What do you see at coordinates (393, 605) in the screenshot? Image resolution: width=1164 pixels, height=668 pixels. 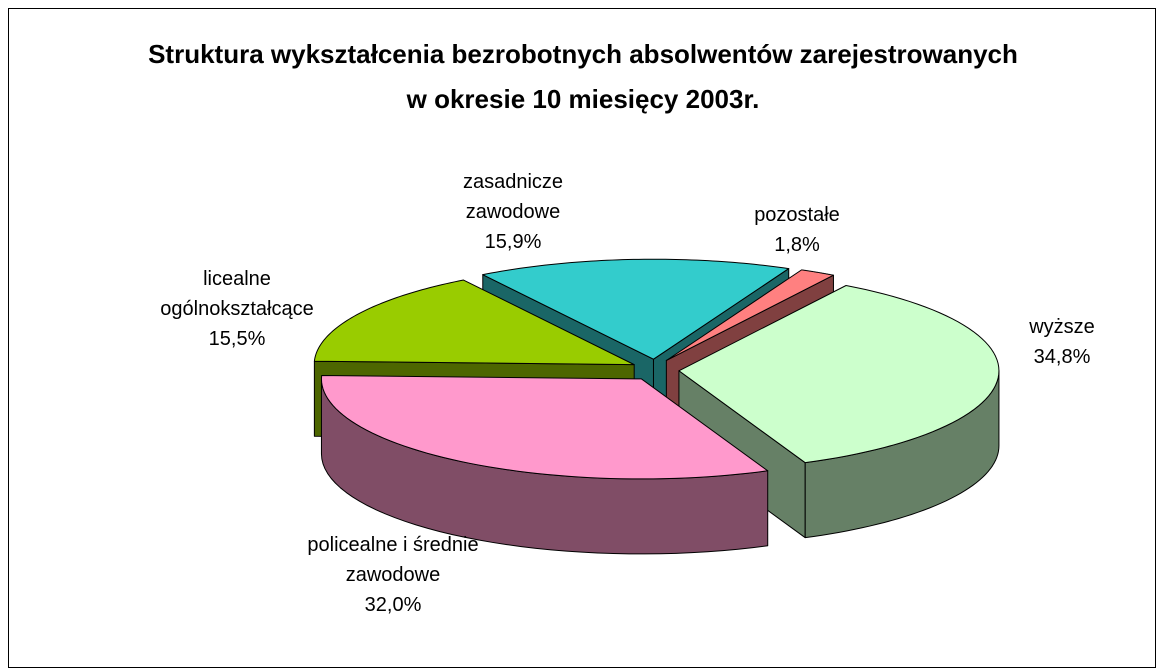 I see `value-label: 32,0%` at bounding box center [393, 605].